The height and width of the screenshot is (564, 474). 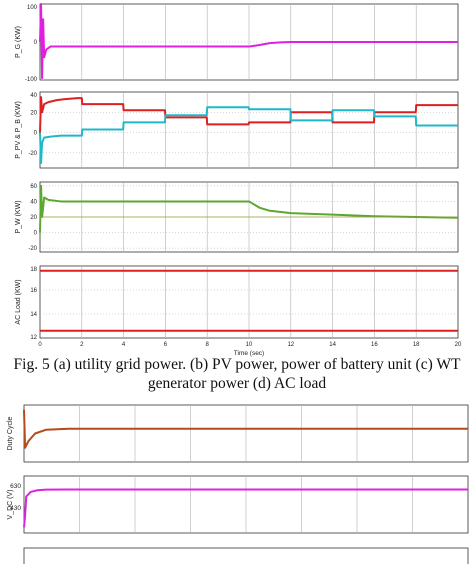 What do you see at coordinates (31, 80) in the screenshot?
I see `y-tick-label: -100` at bounding box center [31, 80].